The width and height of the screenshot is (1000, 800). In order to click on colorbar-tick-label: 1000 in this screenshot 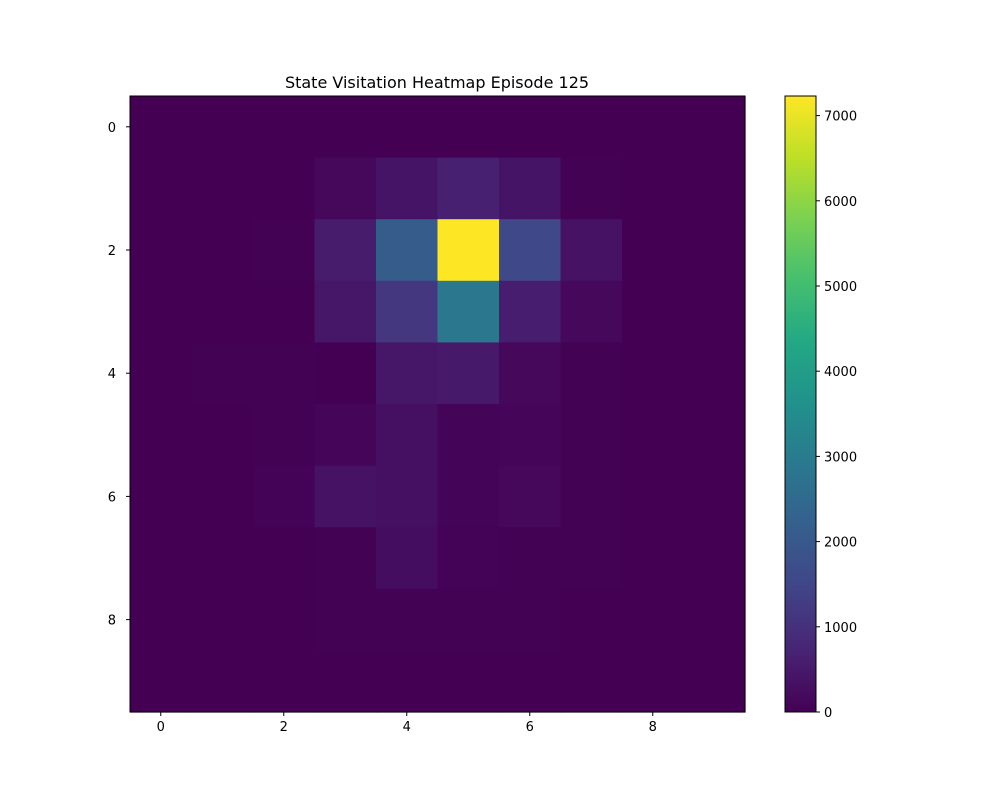, I will do `click(840, 628)`.